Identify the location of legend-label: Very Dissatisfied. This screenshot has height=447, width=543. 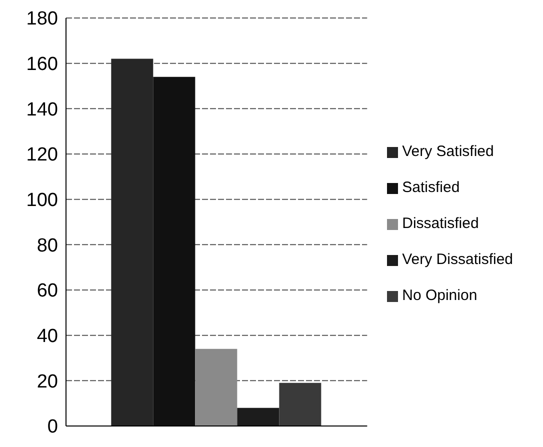
(457, 259).